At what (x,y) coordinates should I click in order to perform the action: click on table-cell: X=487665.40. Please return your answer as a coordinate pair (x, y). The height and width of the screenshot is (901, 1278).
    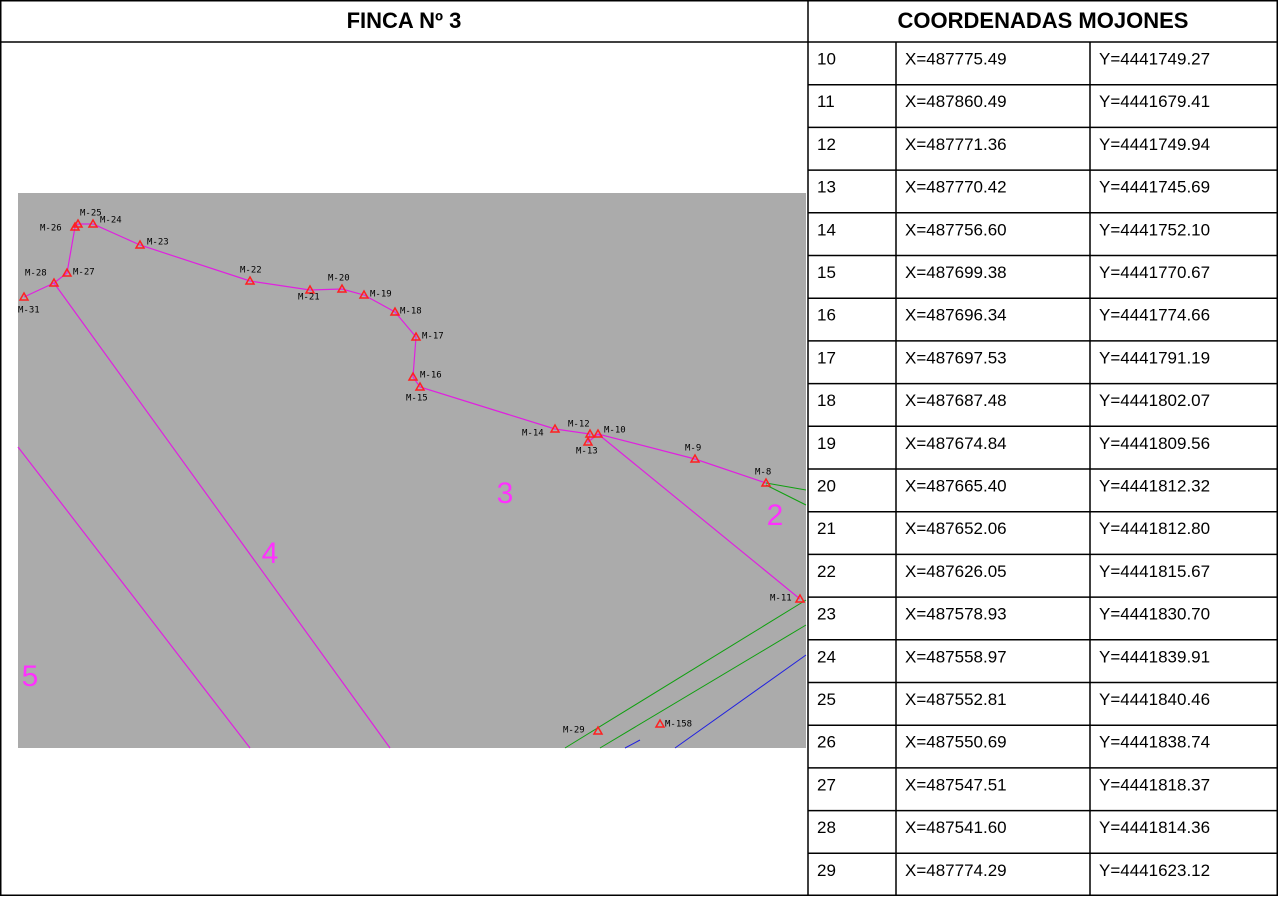
    Looking at the image, I should click on (956, 485).